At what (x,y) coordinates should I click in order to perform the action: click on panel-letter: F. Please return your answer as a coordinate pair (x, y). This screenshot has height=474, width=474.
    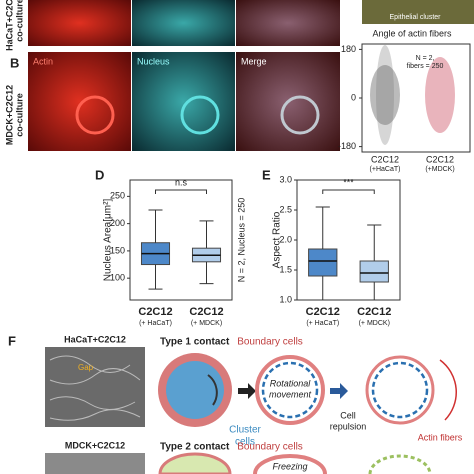
    Looking at the image, I should click on (12, 340).